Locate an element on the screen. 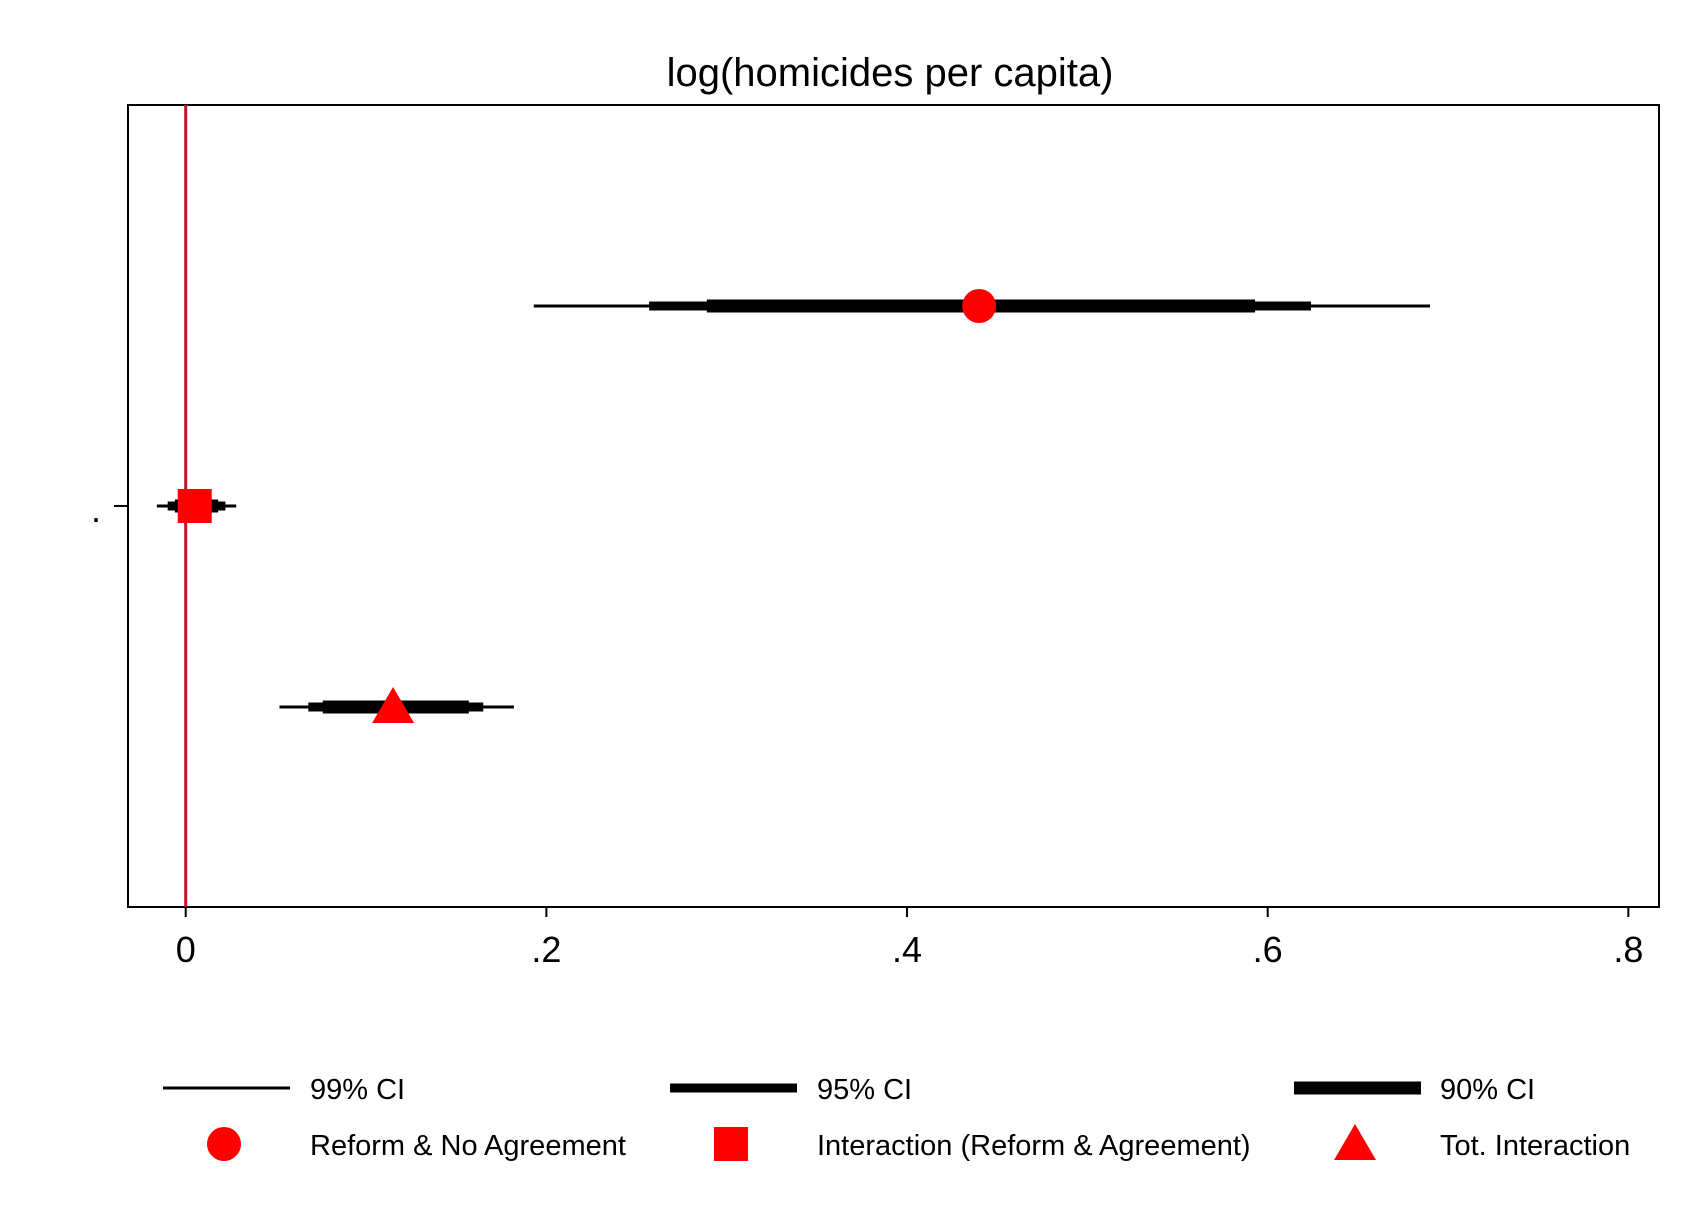  series-1-estimate-marker is located at coordinates (979, 306).